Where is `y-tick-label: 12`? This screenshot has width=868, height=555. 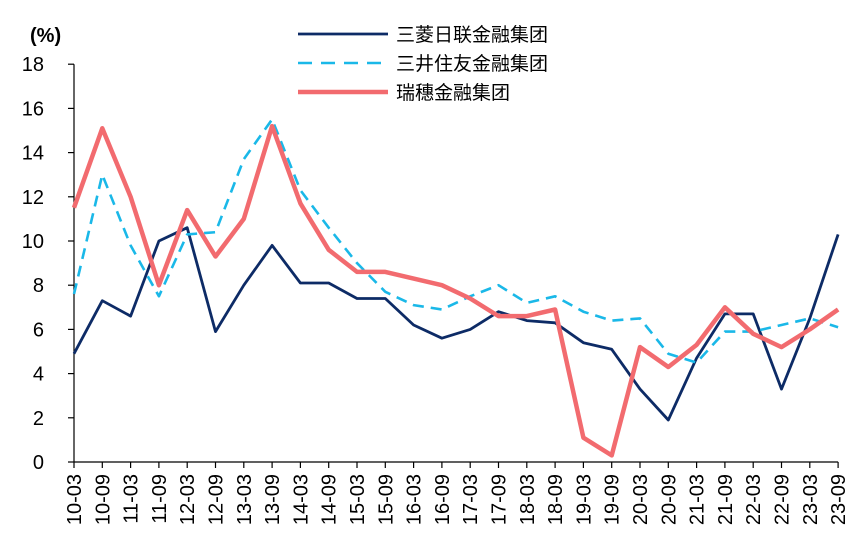
y-tick-label: 12 is located at coordinates (33, 198).